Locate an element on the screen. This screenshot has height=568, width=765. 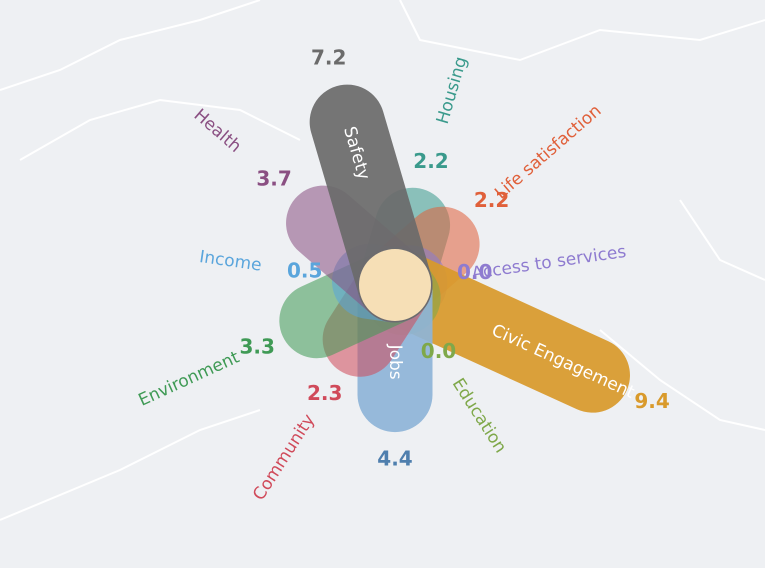
category-label: Community is located at coordinates (284, 458).